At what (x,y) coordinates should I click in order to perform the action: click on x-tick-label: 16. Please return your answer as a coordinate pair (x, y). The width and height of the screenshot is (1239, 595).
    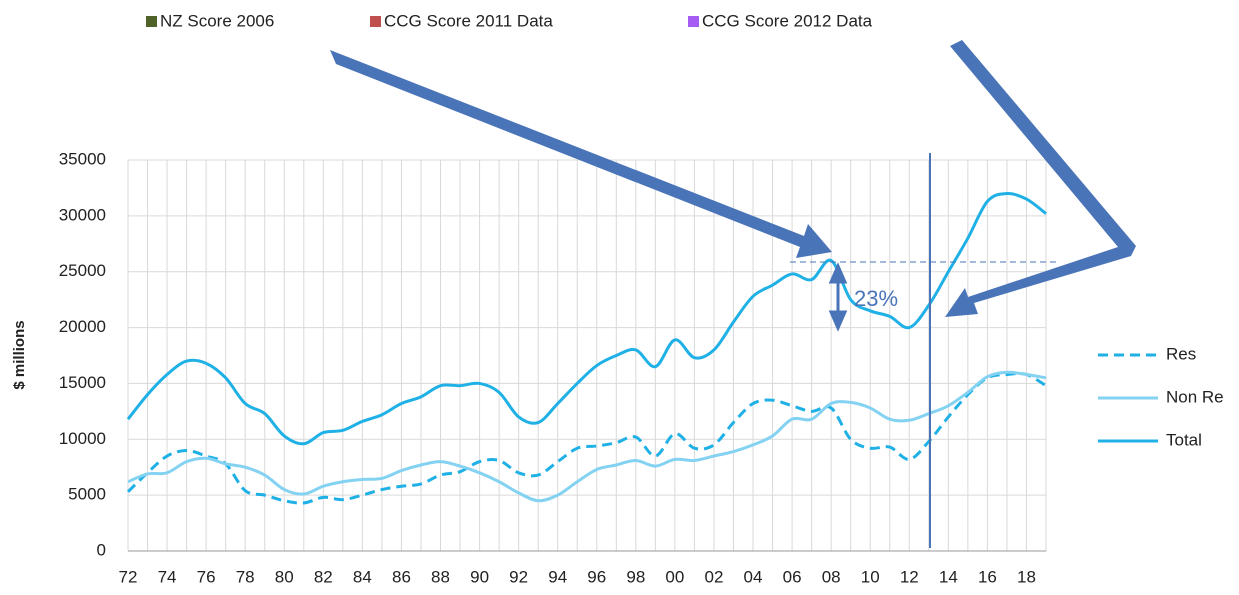
    Looking at the image, I should click on (987, 576).